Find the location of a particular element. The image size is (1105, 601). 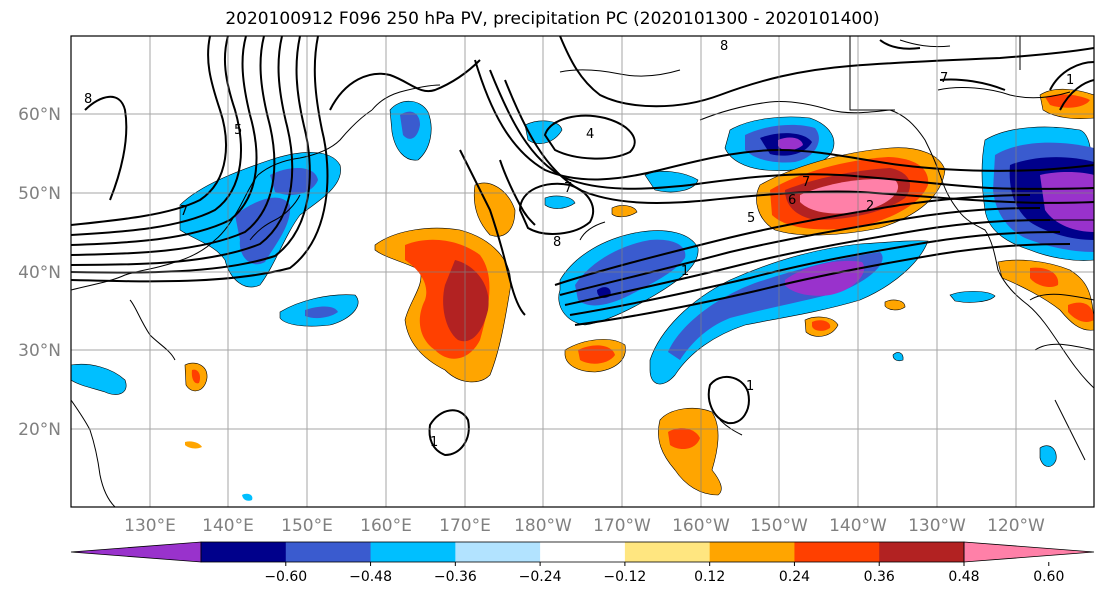

lon-label: 150°W is located at coordinates (779, 526).